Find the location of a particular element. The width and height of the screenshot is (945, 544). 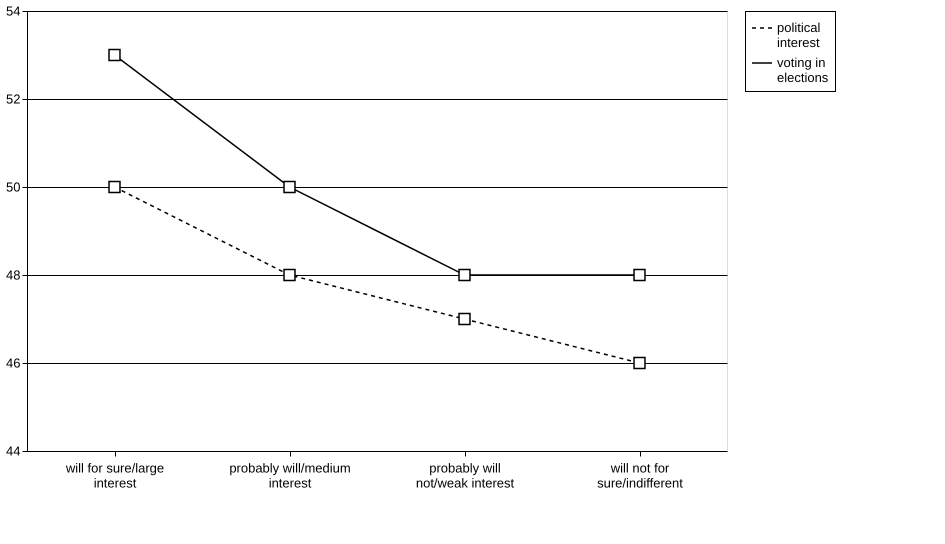

y-tick-label: 50 is located at coordinates (13, 187).